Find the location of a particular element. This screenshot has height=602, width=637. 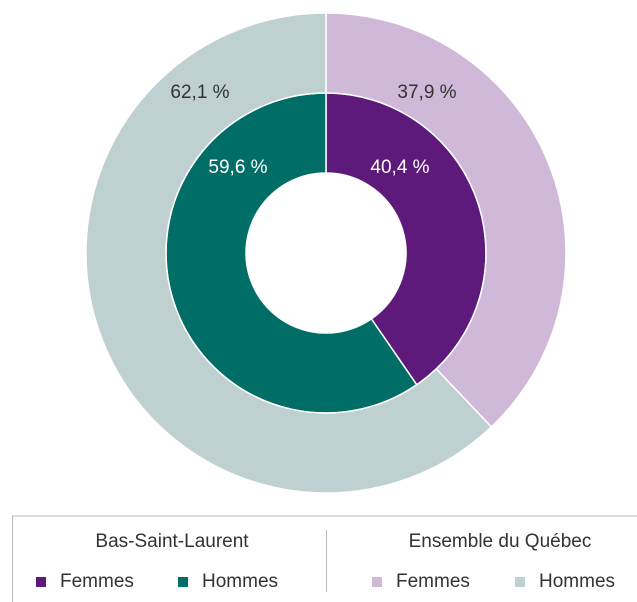

data-label: 59,6 % is located at coordinates (237, 167).